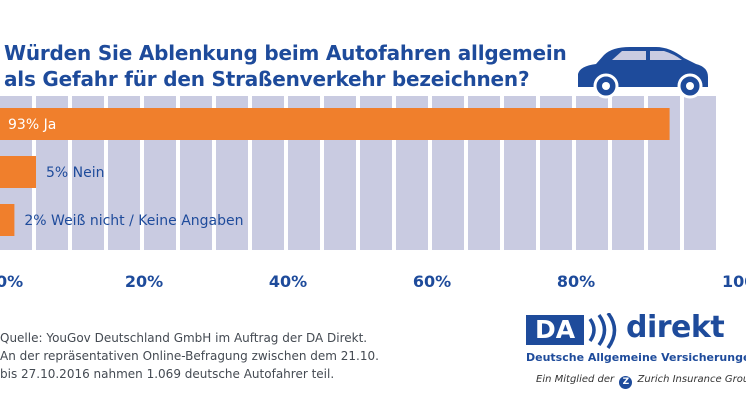 The height and width of the screenshot is (419, 746). I want to click on x-tick-label: 20%, so click(144, 281).